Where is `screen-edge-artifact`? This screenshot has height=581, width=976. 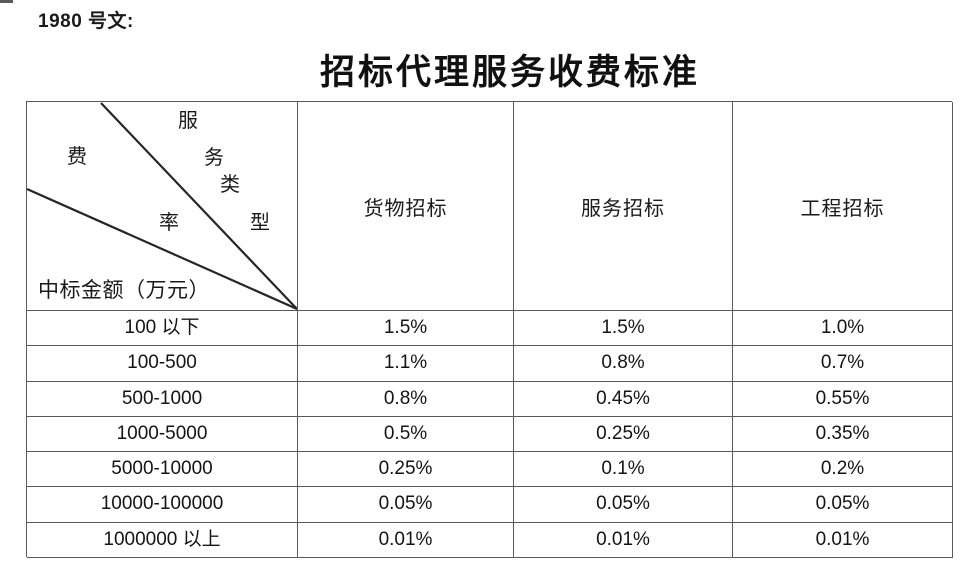
screen-edge-artifact is located at coordinates (6, 1).